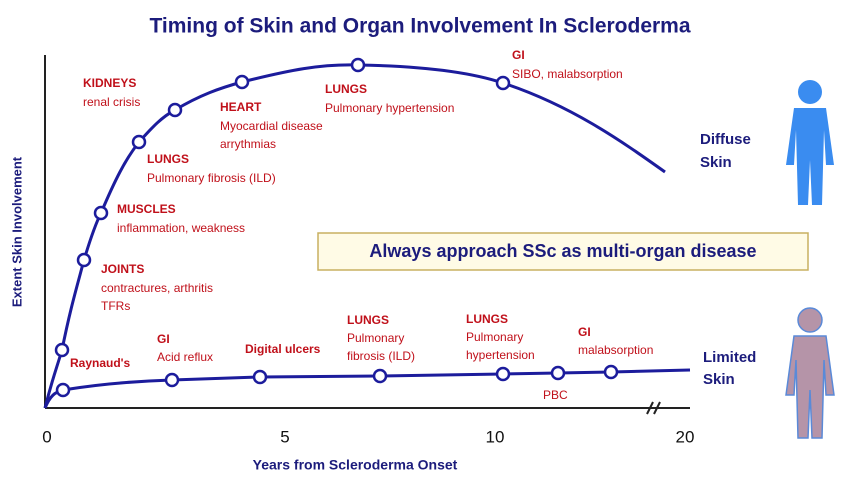  What do you see at coordinates (716, 162) in the screenshot?
I see `diffuse-label: Skin` at bounding box center [716, 162].